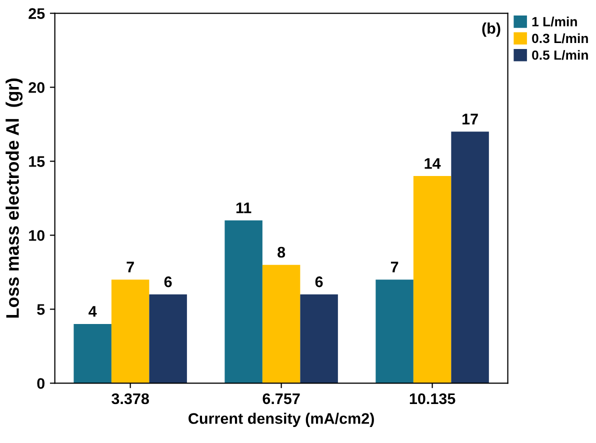 This screenshot has width=596, height=443. I want to click on y-tick-label: 25, so click(36, 13).